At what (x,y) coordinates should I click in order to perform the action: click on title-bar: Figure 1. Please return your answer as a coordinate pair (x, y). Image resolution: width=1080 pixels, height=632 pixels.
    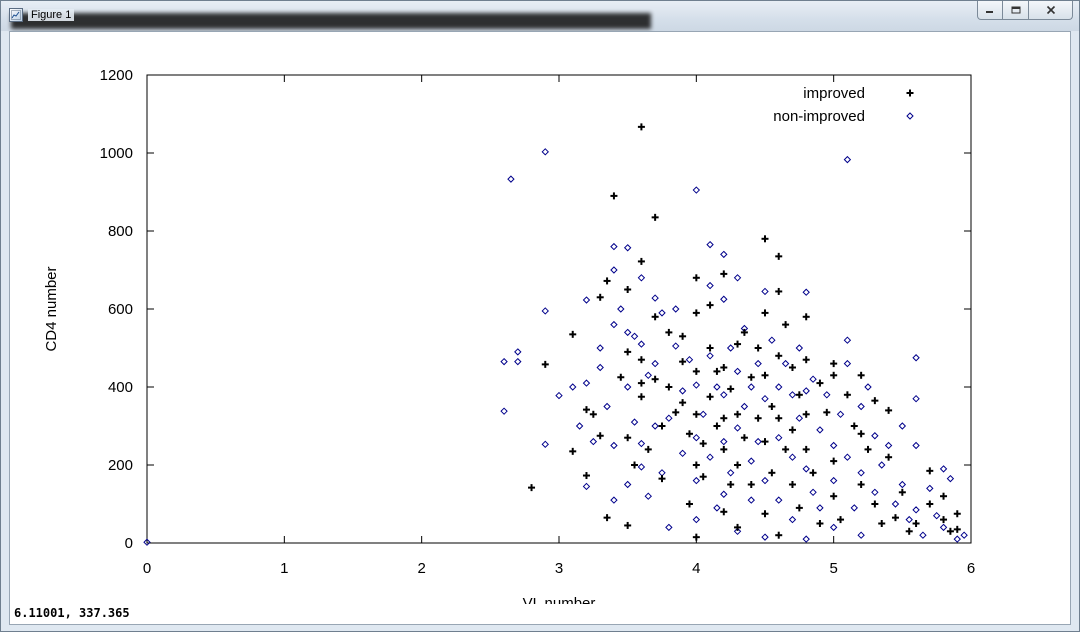
    Looking at the image, I should click on (540, 16).